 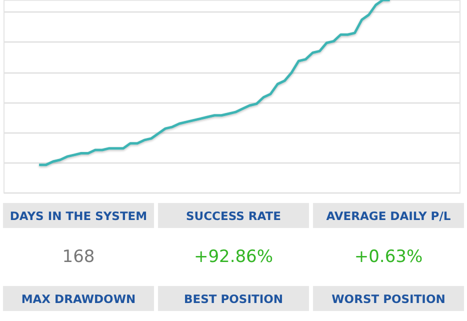 What do you see at coordinates (78, 257) in the screenshot?
I see `text: 168` at bounding box center [78, 257].